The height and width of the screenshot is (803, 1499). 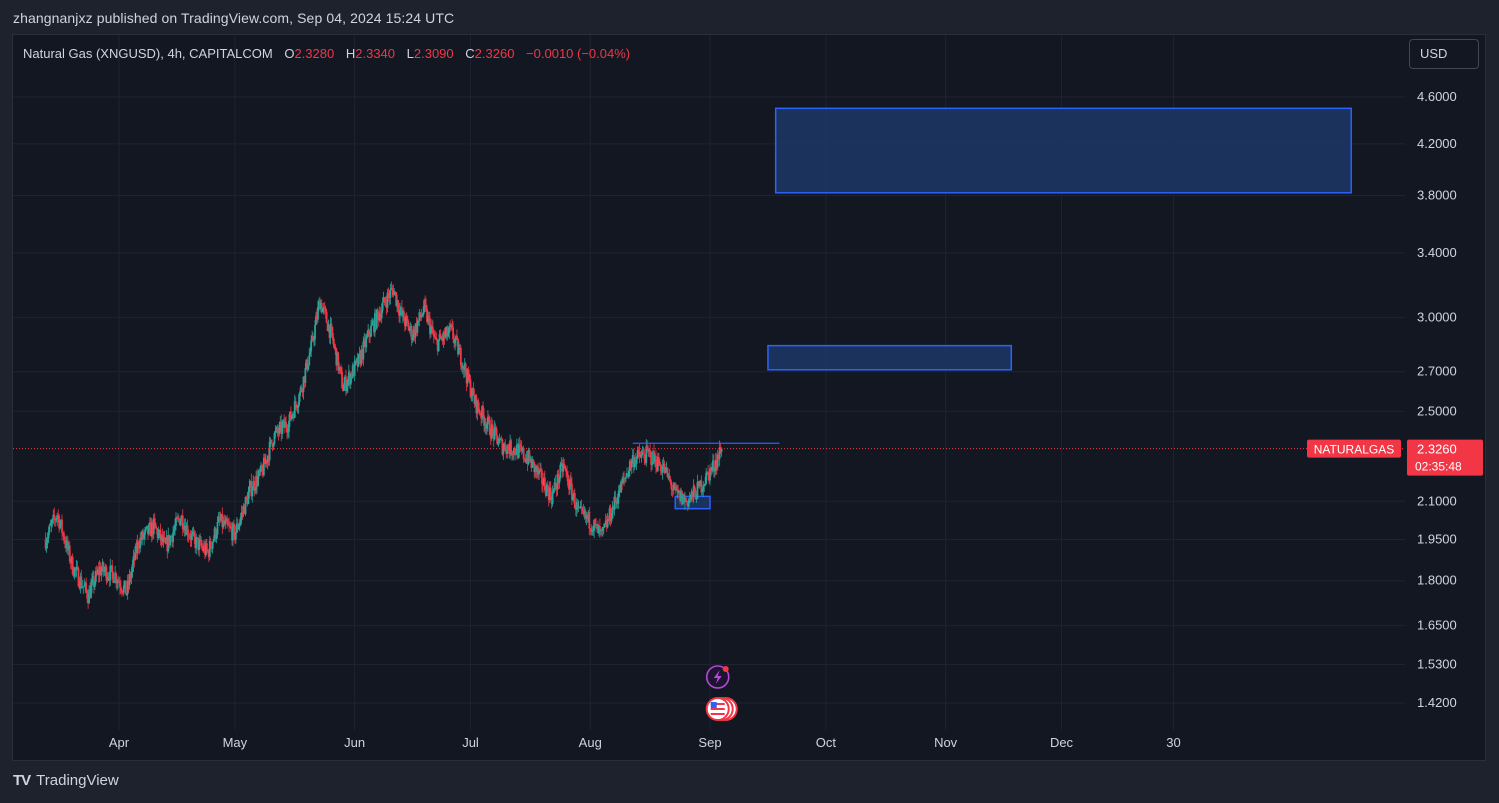 I want to click on current-price-label: 2.3260, so click(x=1437, y=449).